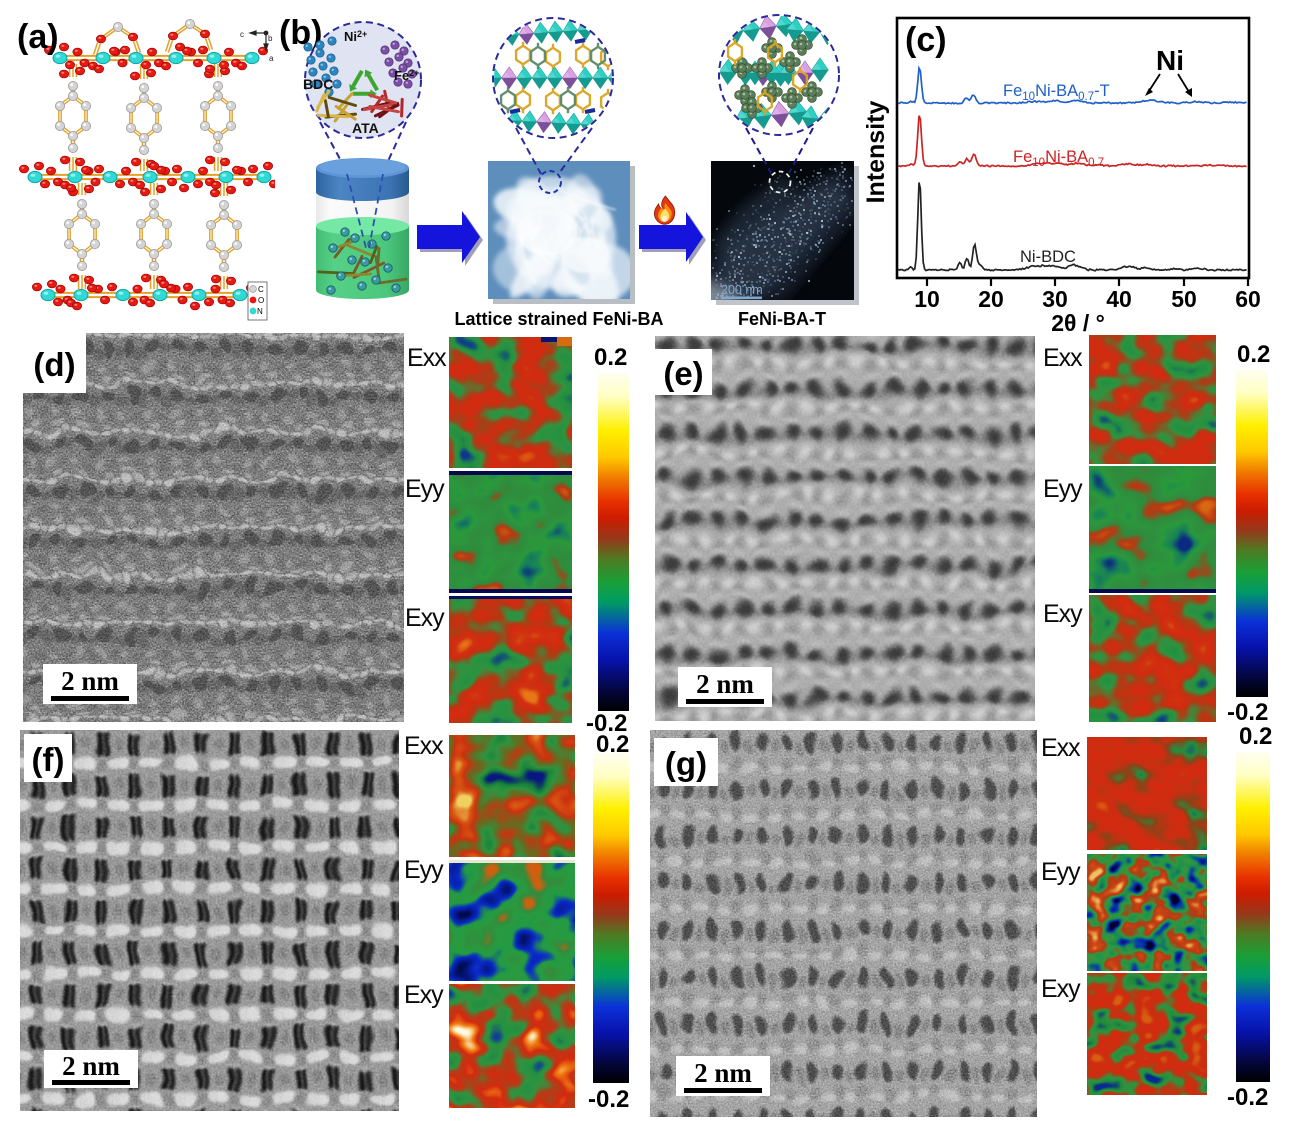 The height and width of the screenshot is (1125, 1291). Describe the element at coordinates (991, 299) in the screenshot. I see `svg-text: 20` at that location.